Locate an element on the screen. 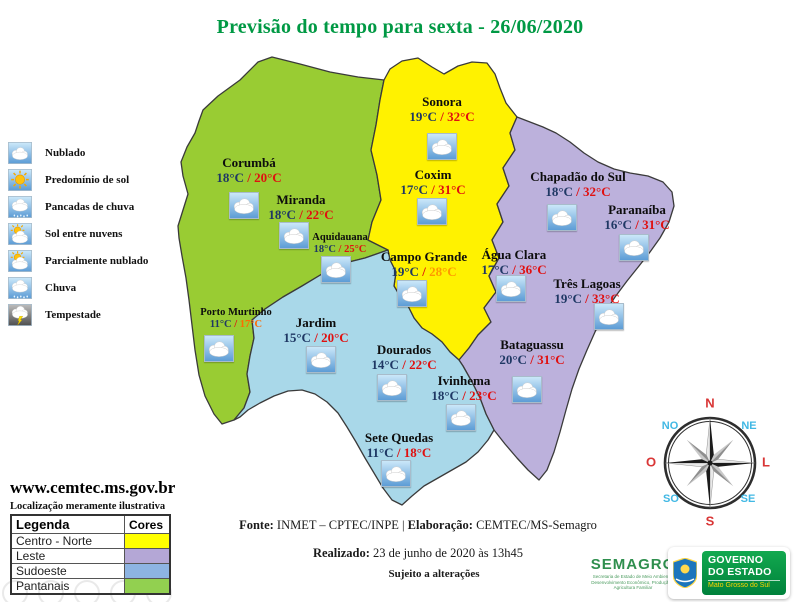 This screenshot has width=800, height=602. region-row-leste: Leste is located at coordinates (90, 556).